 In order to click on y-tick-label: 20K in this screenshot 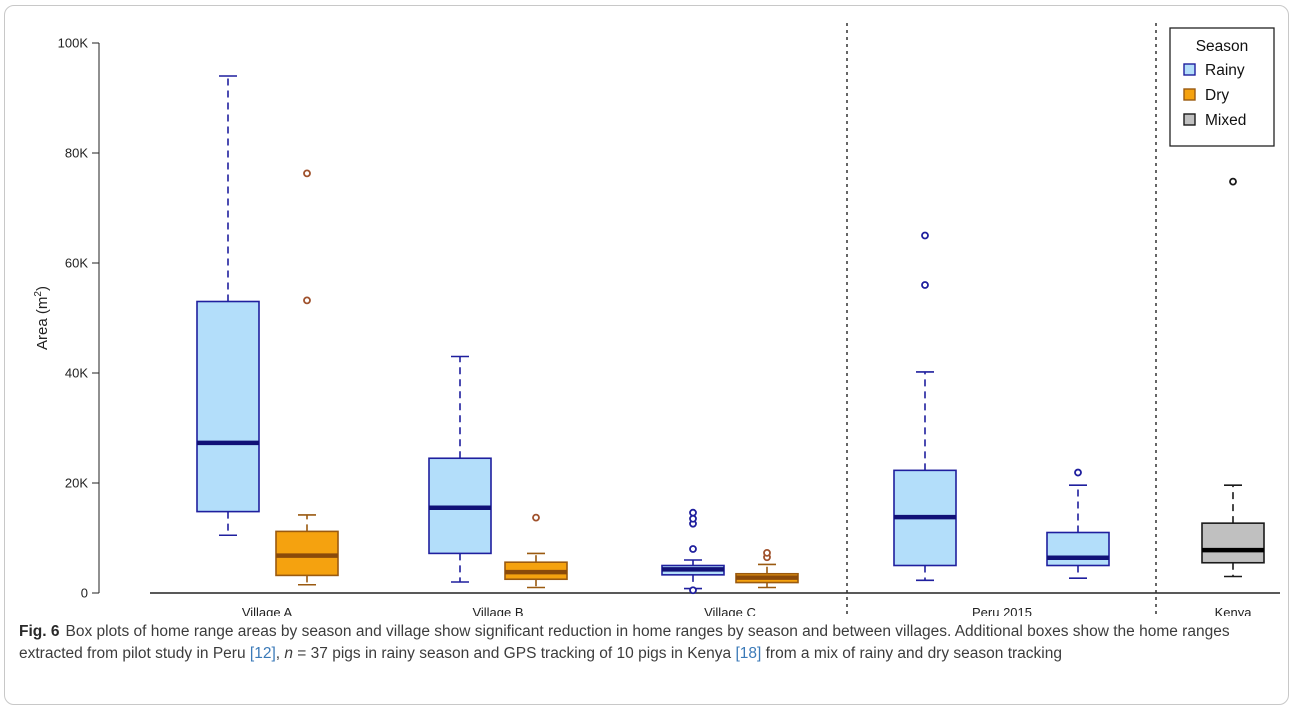, I will do `click(76, 483)`.